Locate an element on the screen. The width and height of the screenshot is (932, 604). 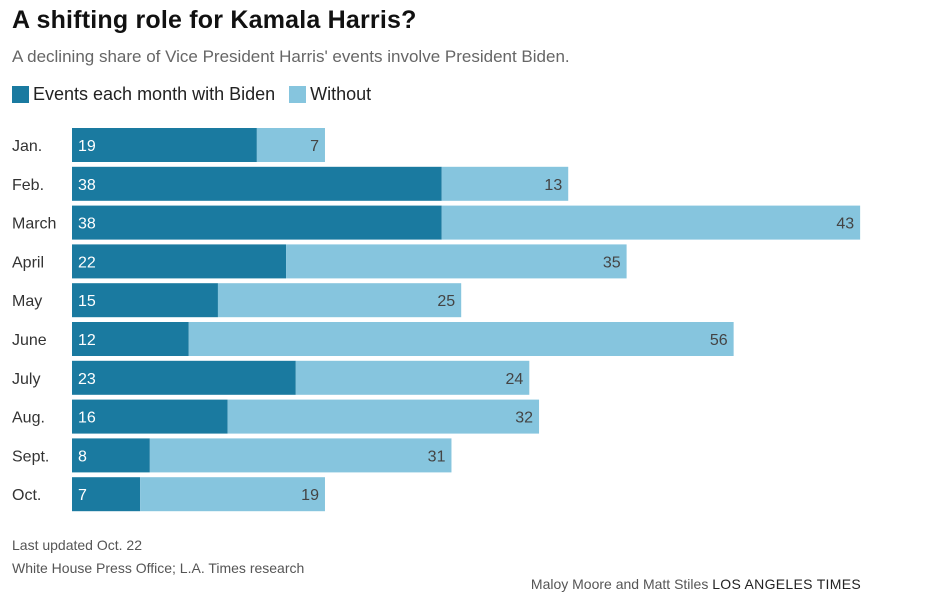
bar-with-biden-sept is located at coordinates (111, 455).